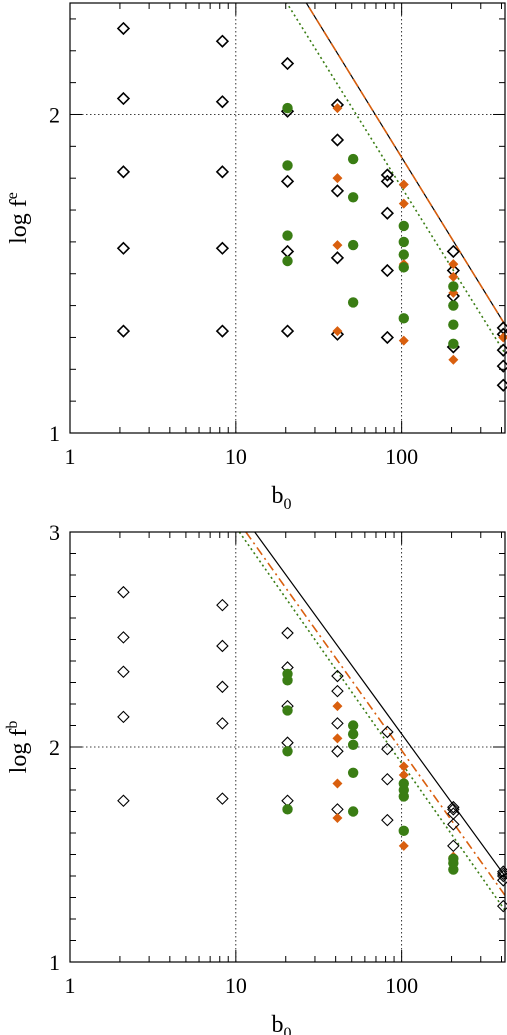 This screenshot has width=507, height=1035. What do you see at coordinates (54, 962) in the screenshot?
I see `y-tick-label: 1` at bounding box center [54, 962].